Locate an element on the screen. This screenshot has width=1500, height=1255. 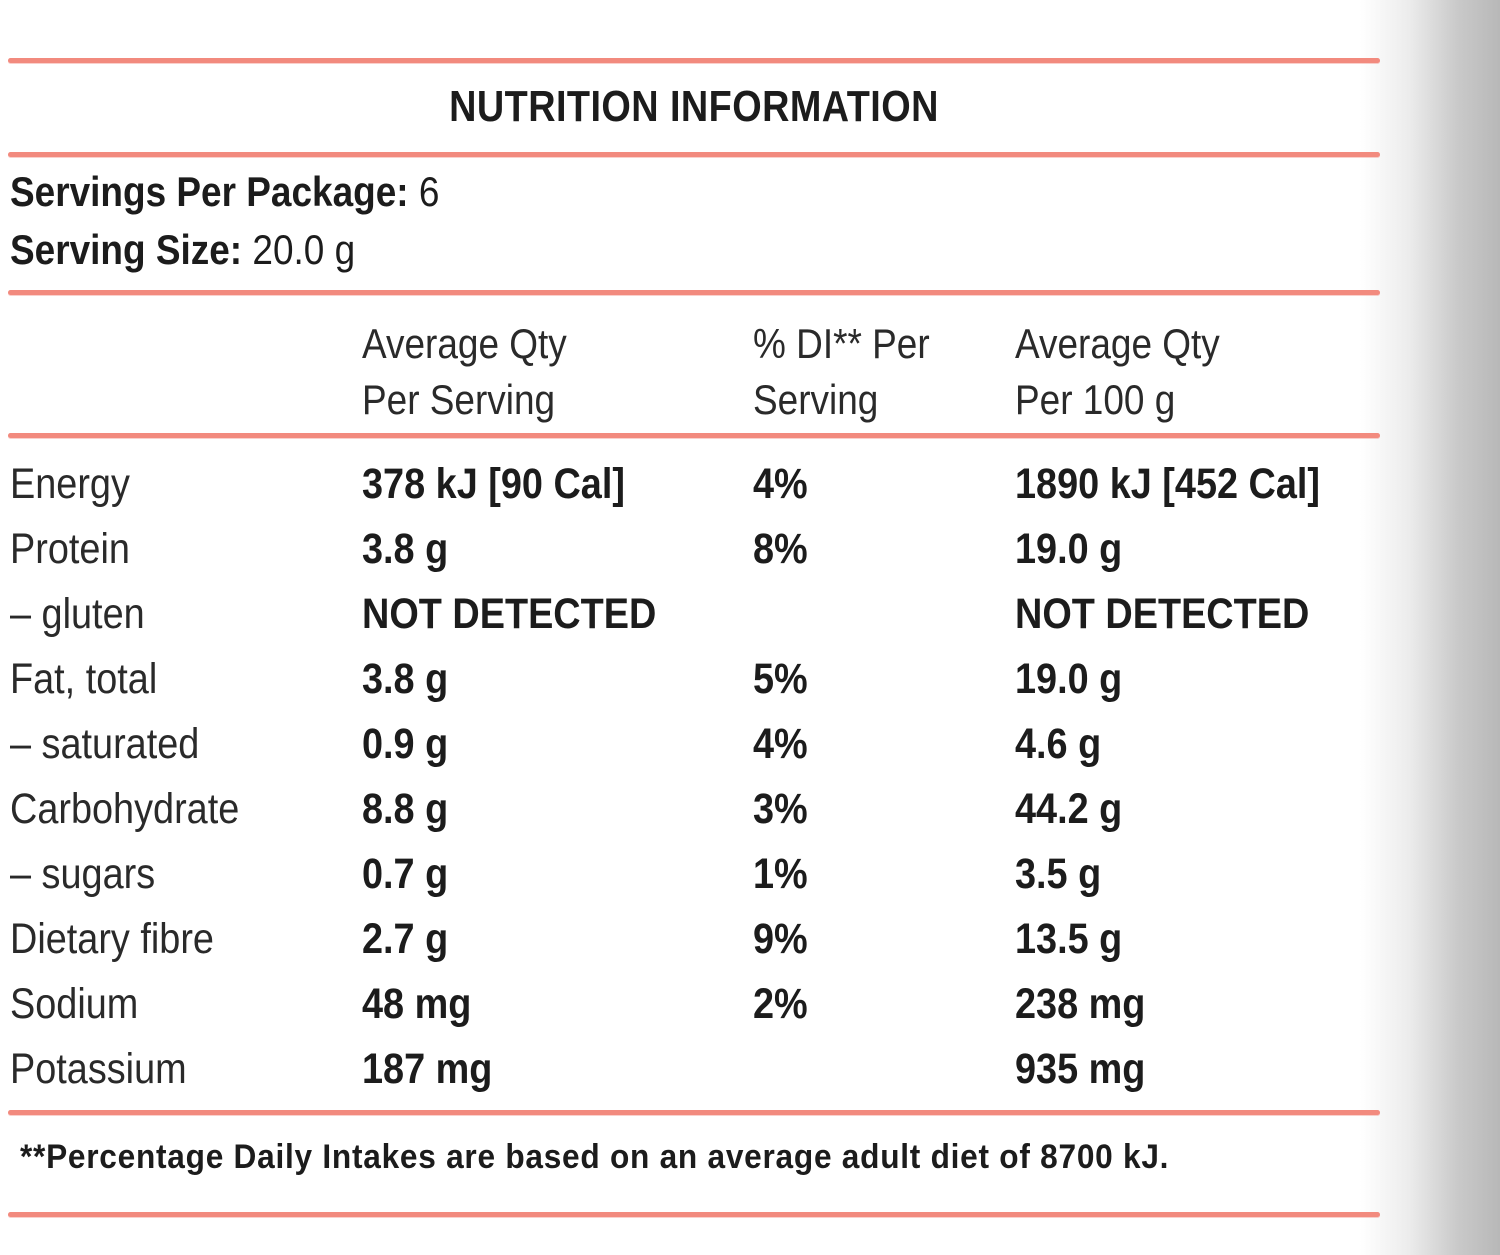
per-100g-value: 1890 kJ [452 Cal] is located at coordinates (1168, 484).